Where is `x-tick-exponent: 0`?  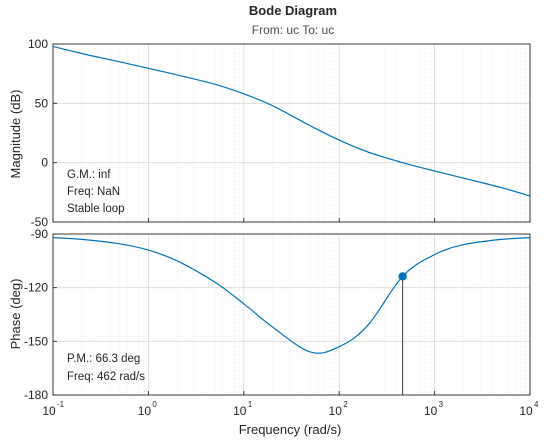
x-tick-exponent: 0 is located at coordinates (154, 404).